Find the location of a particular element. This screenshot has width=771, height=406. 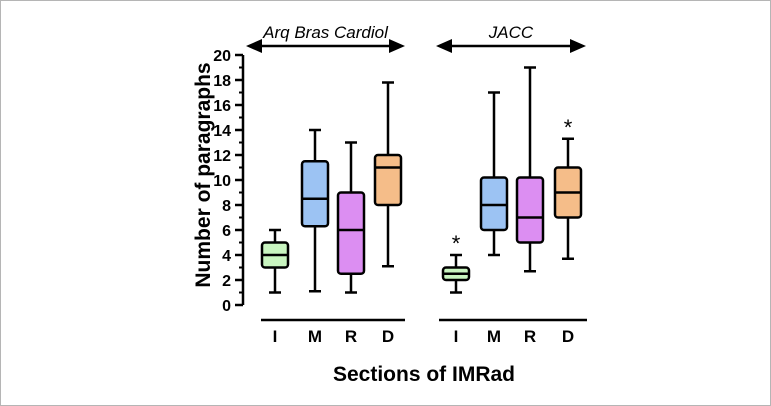

group-label: JACC is located at coordinates (511, 32).